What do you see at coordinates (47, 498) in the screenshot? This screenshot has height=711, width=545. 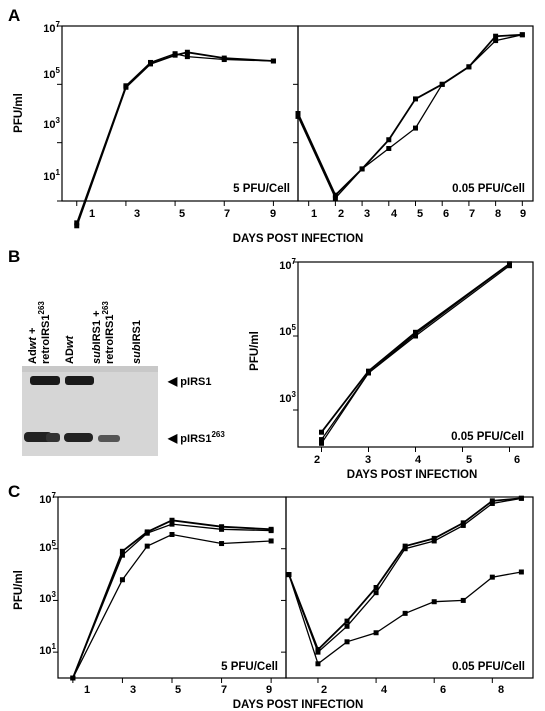 I see `ytick-c-7: 10⁷` at bounding box center [47, 498].